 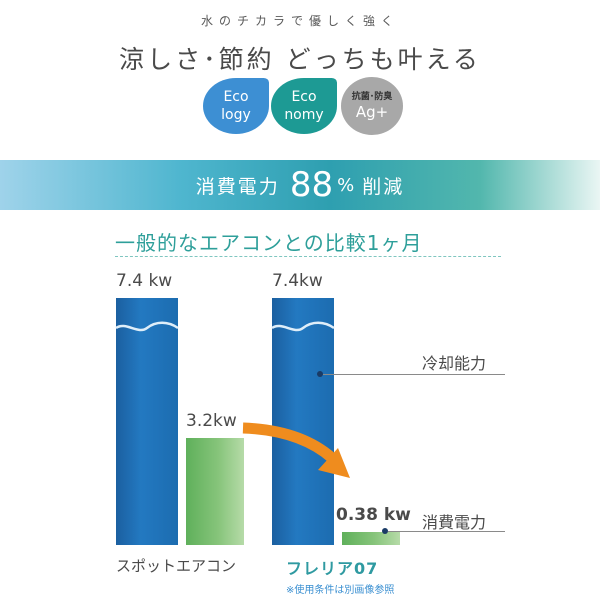 I want to click on cooling-callout-dot, so click(x=320, y=374).